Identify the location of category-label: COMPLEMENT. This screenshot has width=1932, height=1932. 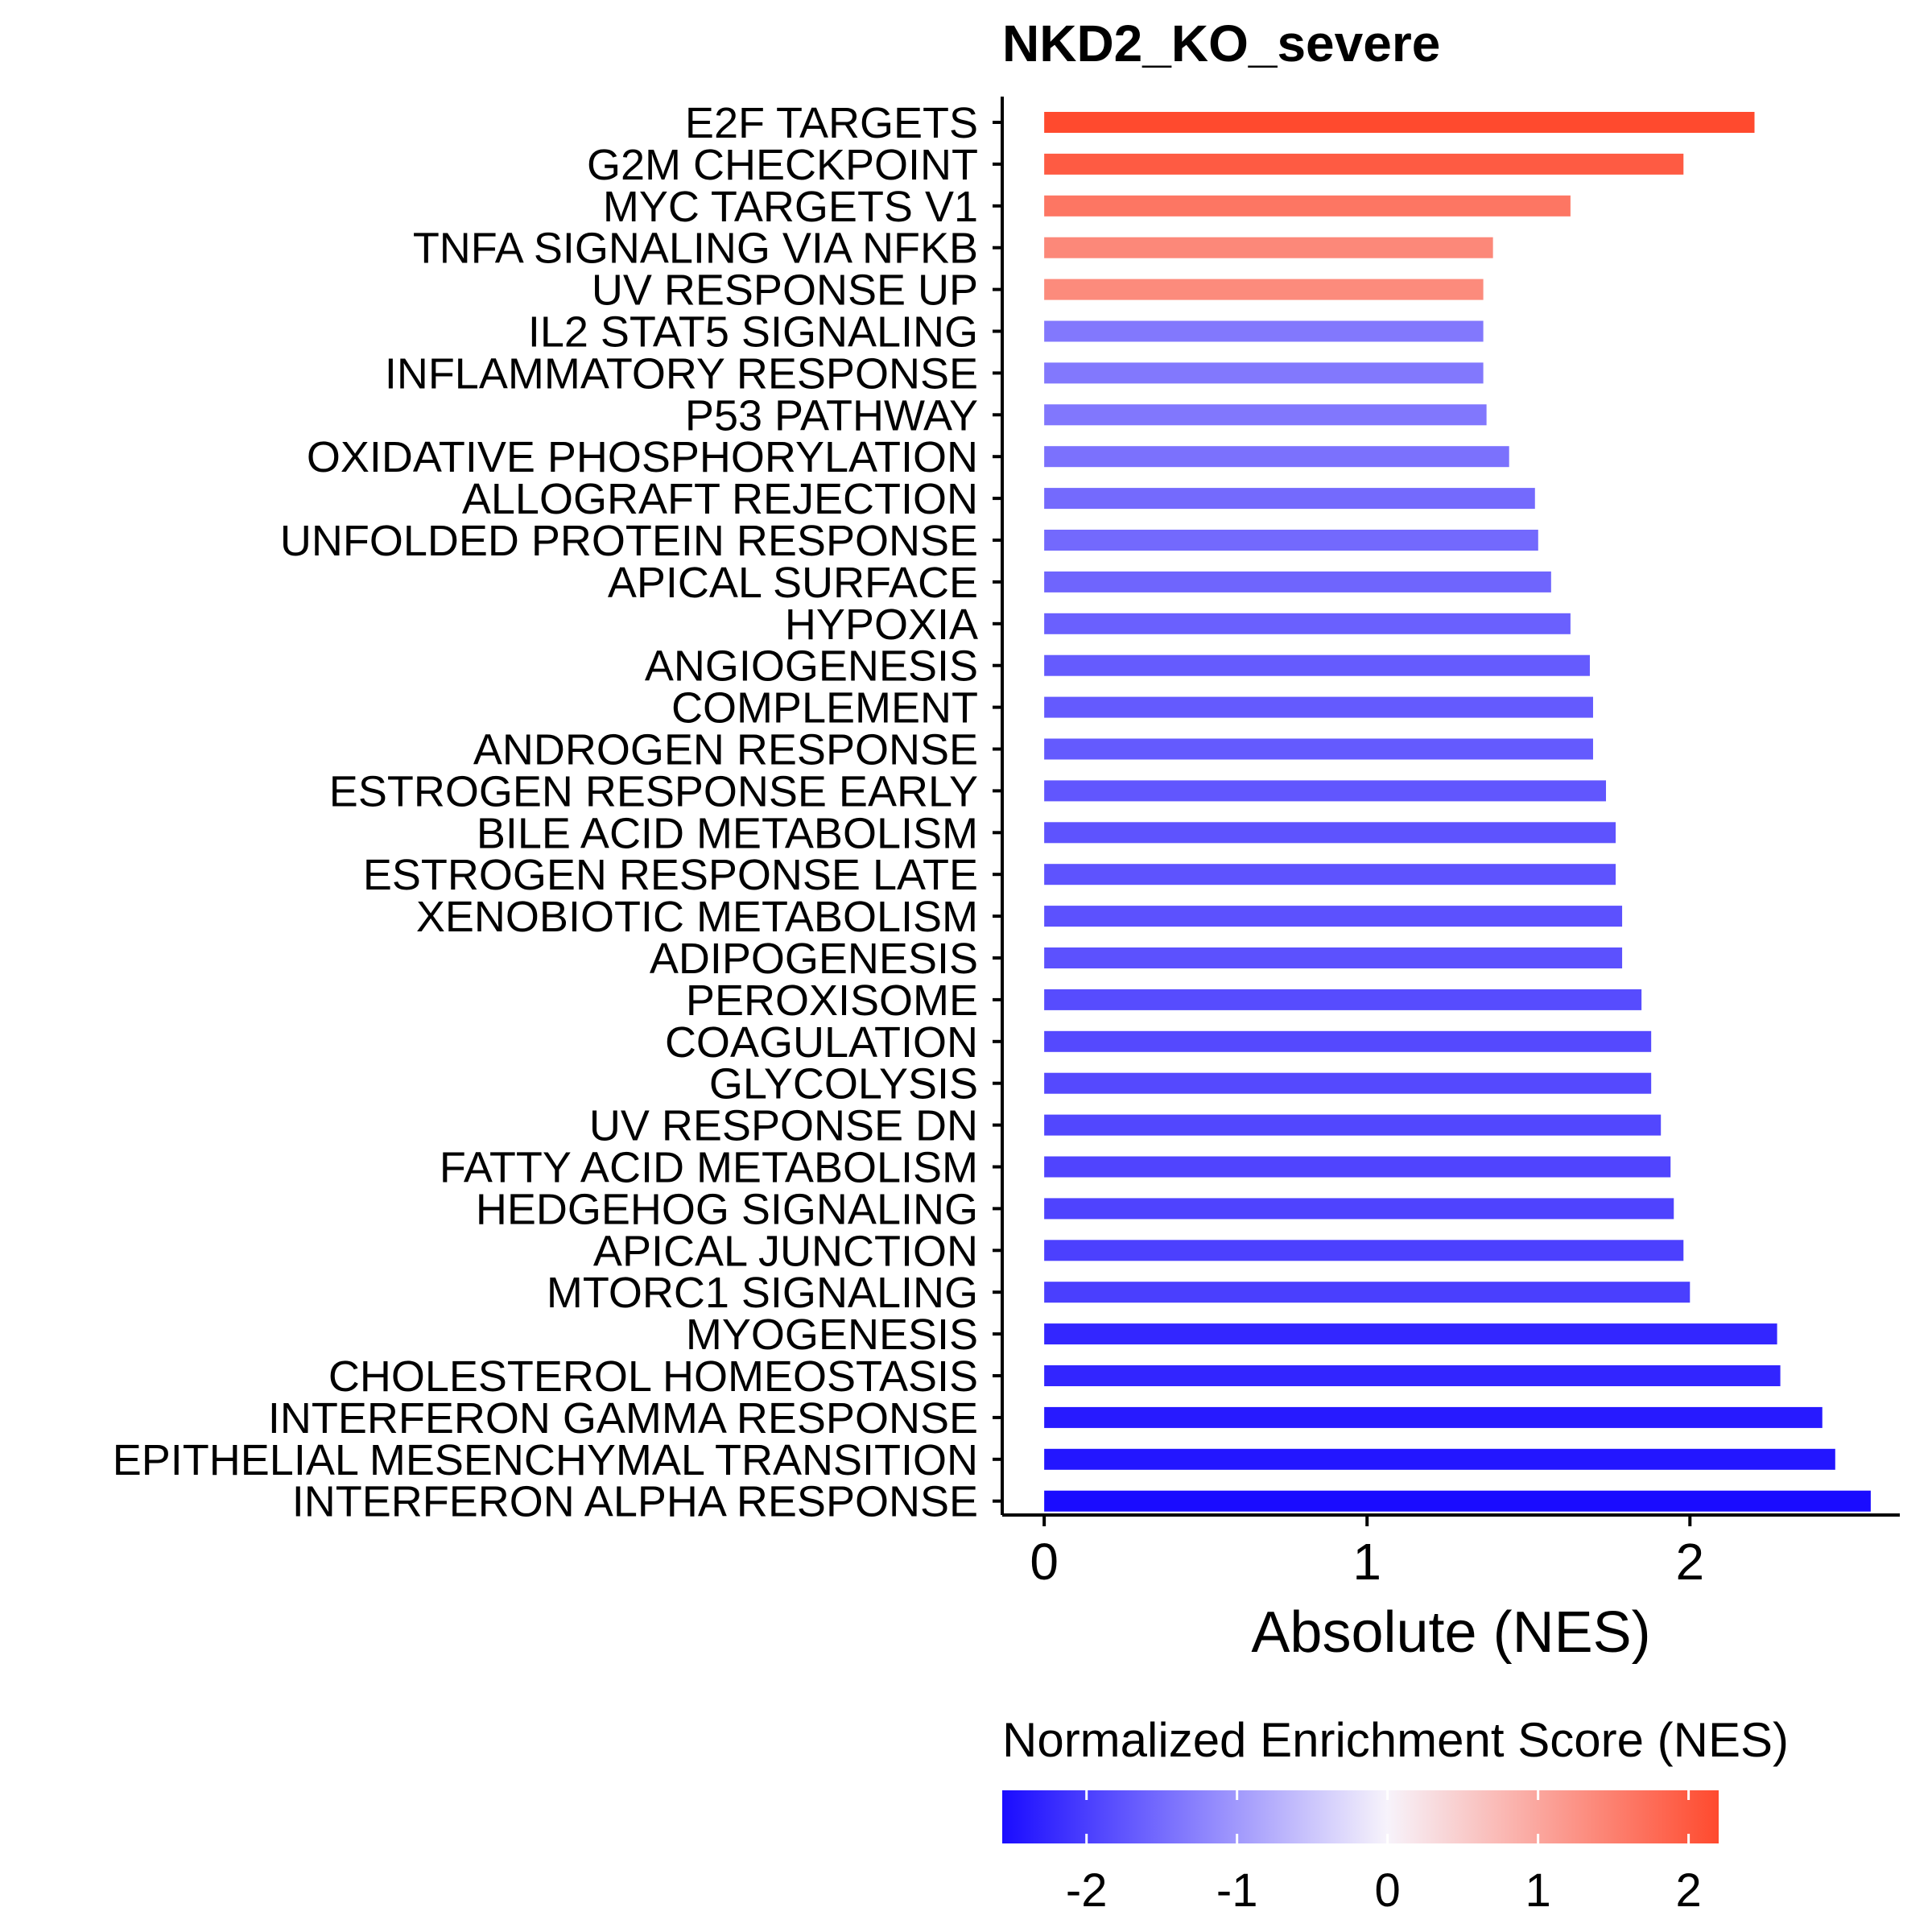
(824, 708).